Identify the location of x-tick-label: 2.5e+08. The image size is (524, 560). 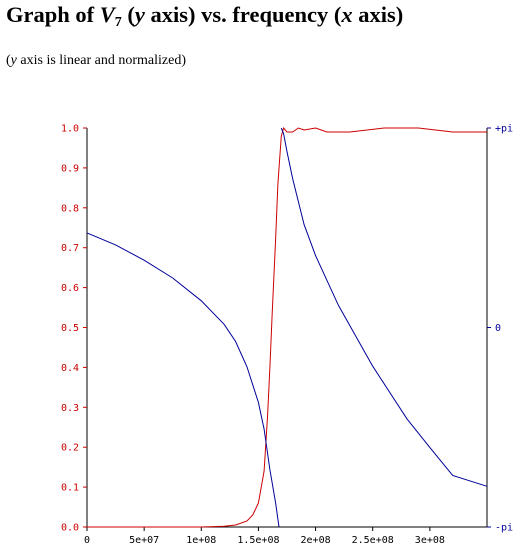
(373, 540).